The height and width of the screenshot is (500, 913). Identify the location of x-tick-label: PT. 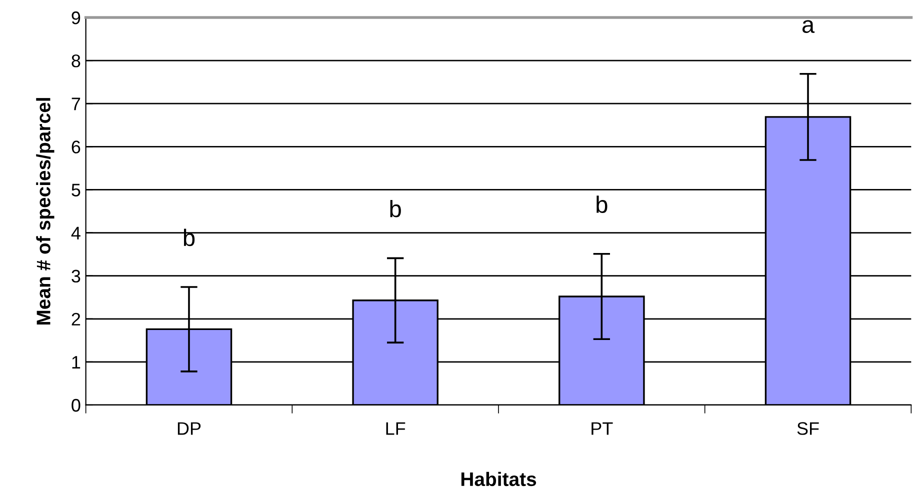
(602, 428).